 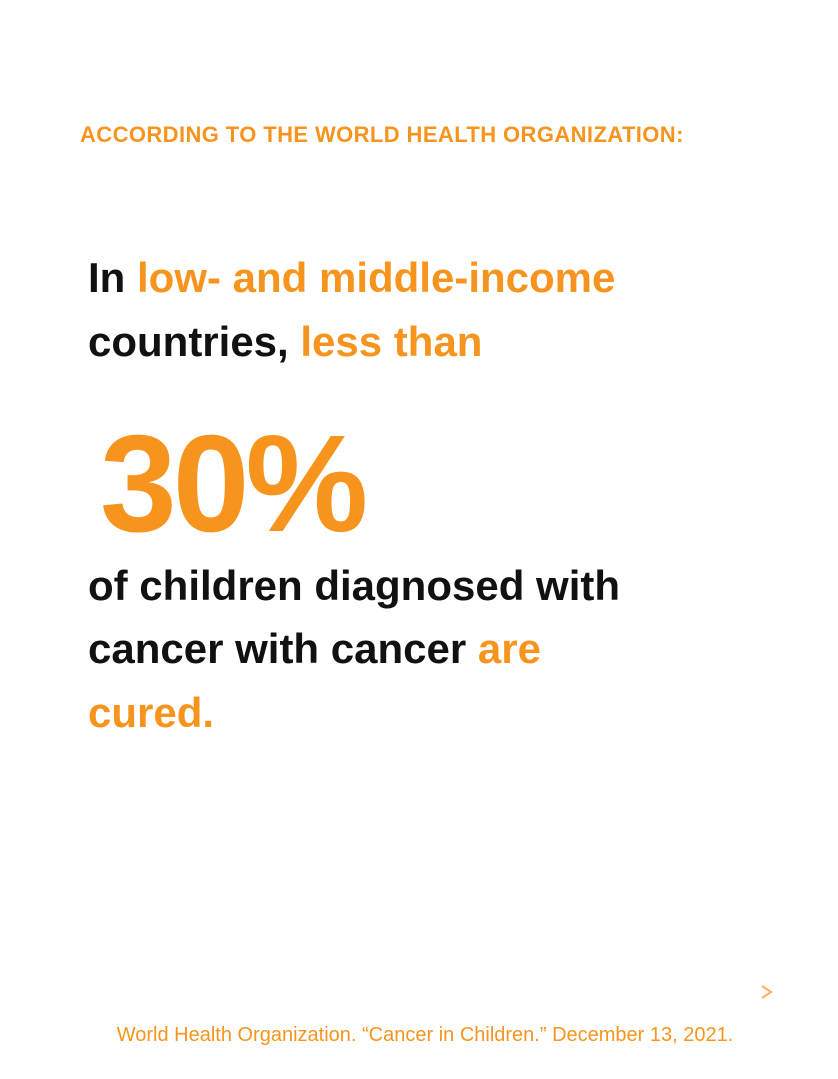 I want to click on highlight-text: cured., so click(x=151, y=712).